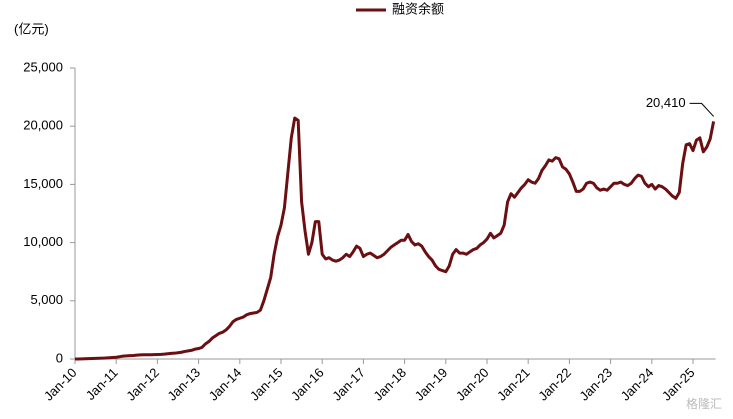 The image size is (733, 419). I want to click on label-leader, so click(701, 109).